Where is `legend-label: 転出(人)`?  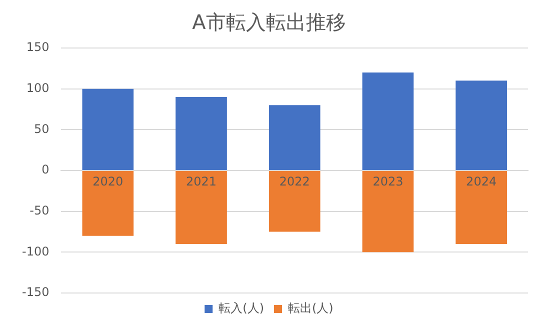 legend-label: 転出(人) is located at coordinates (311, 308).